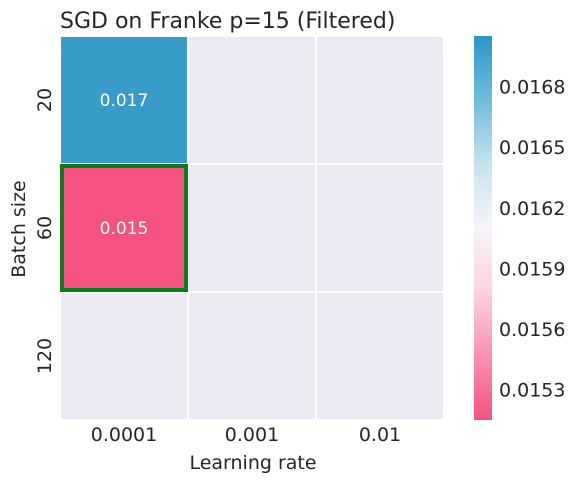 The height and width of the screenshot is (485, 574). What do you see at coordinates (380, 356) in the screenshot?
I see `heatmap-cell-r2-c2` at bounding box center [380, 356].